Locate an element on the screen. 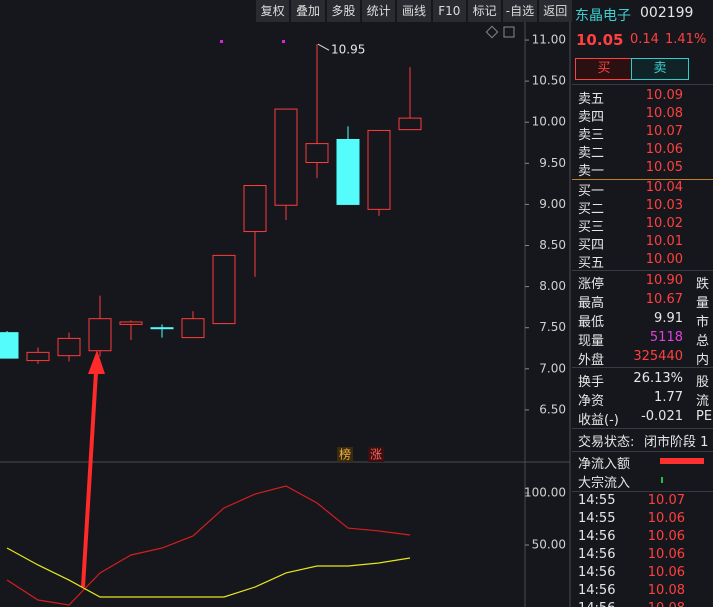 The image size is (713, 607). y-tick-label: 10.50 is located at coordinates (549, 81).